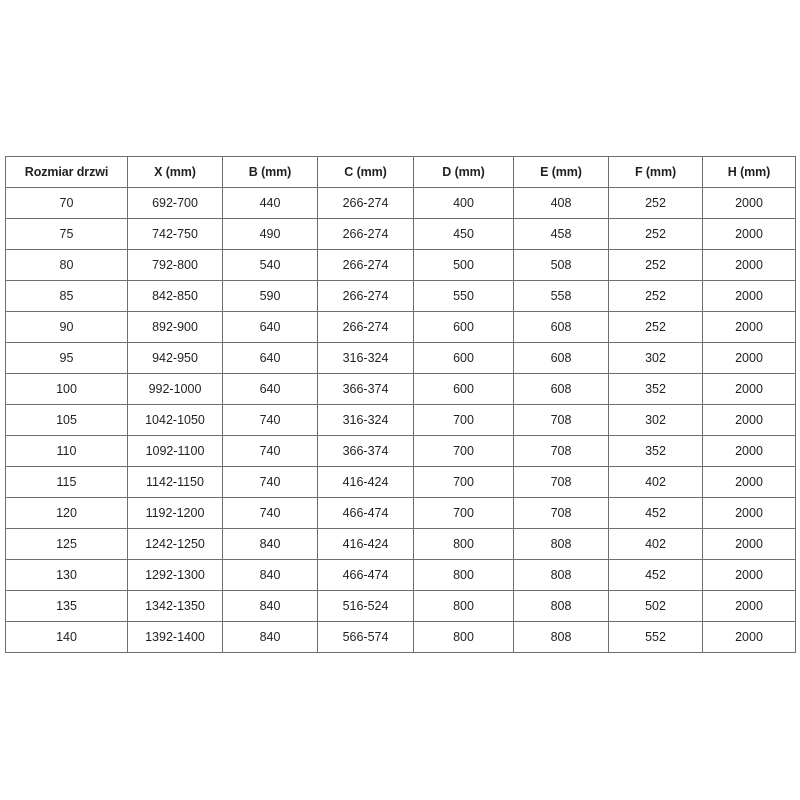 This screenshot has width=800, height=800. What do you see at coordinates (175, 358) in the screenshot?
I see `table-cell: 942-950` at bounding box center [175, 358].